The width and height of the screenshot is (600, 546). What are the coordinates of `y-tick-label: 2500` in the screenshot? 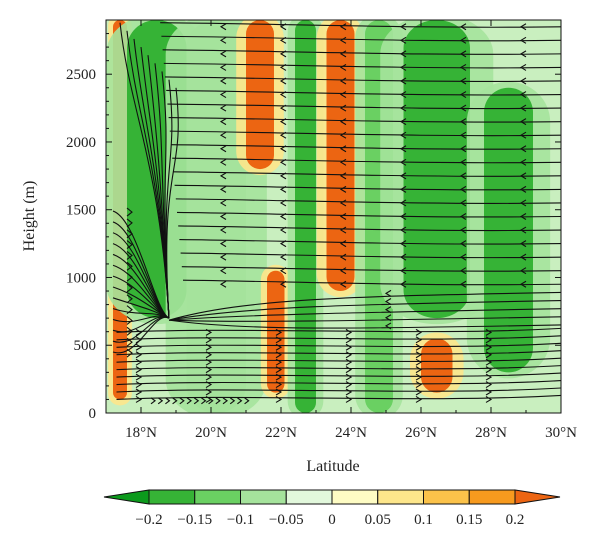 It's located at (81, 75).